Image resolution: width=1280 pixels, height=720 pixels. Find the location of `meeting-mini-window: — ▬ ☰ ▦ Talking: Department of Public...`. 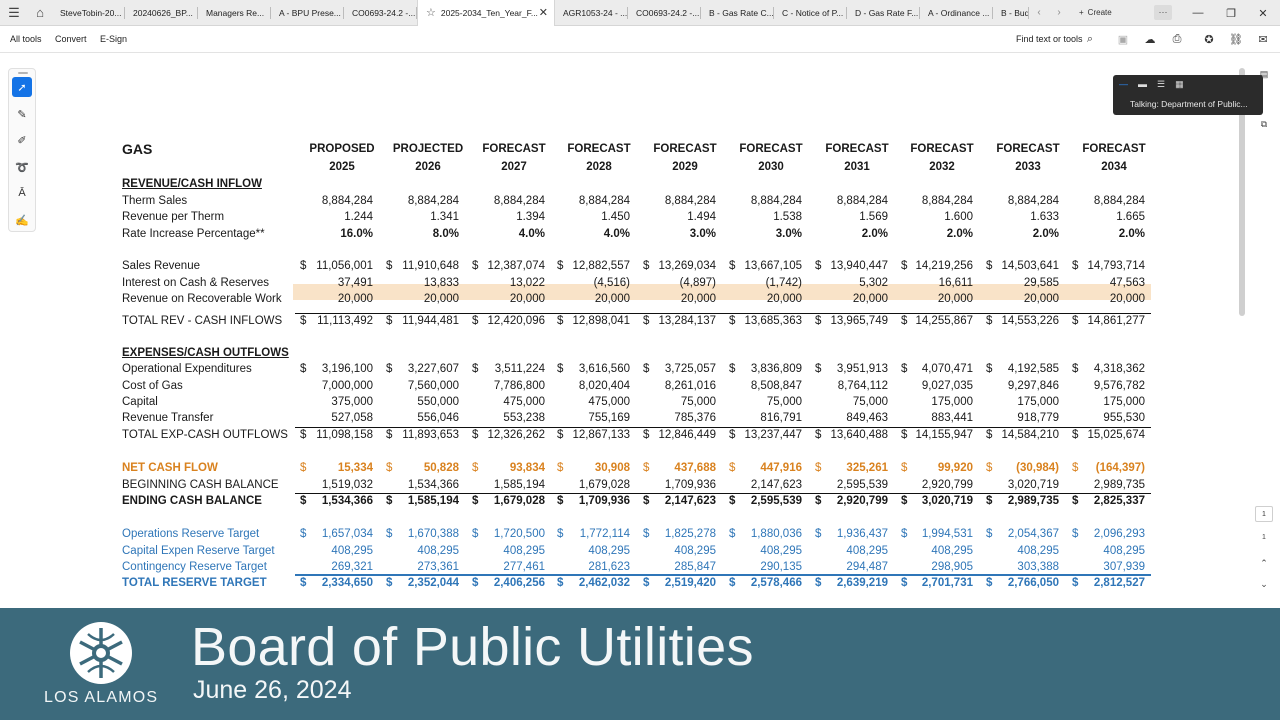

meeting-mini-window: — ▬ ☰ ▦ Talking: Department of Public... is located at coordinates (1188, 95).